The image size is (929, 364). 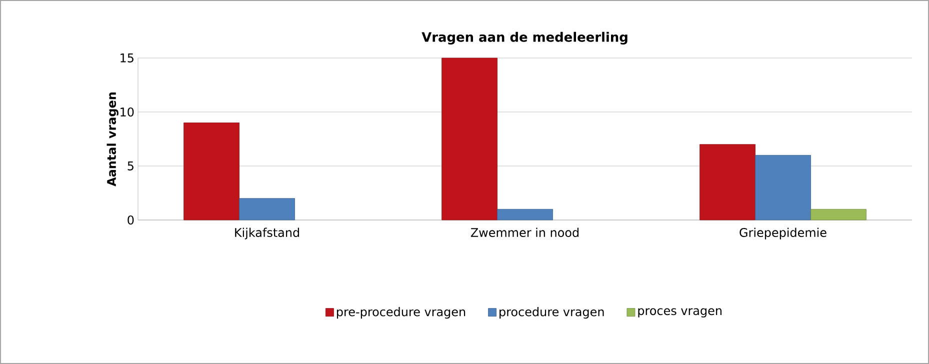 What do you see at coordinates (524, 233) in the screenshot?
I see `x-tick-label: Zwemmer in nood` at bounding box center [524, 233].